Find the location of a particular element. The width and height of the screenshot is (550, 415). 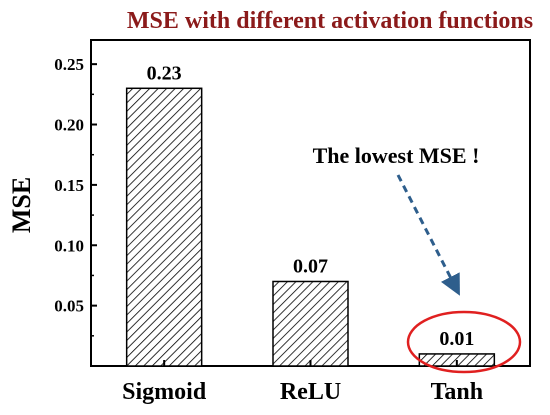

bar-relu is located at coordinates (310, 323).